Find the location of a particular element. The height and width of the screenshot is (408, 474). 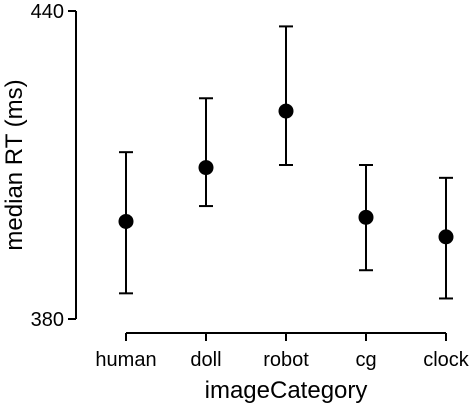

x-axis: human doll robot cg clock is located at coordinates (282, 351).